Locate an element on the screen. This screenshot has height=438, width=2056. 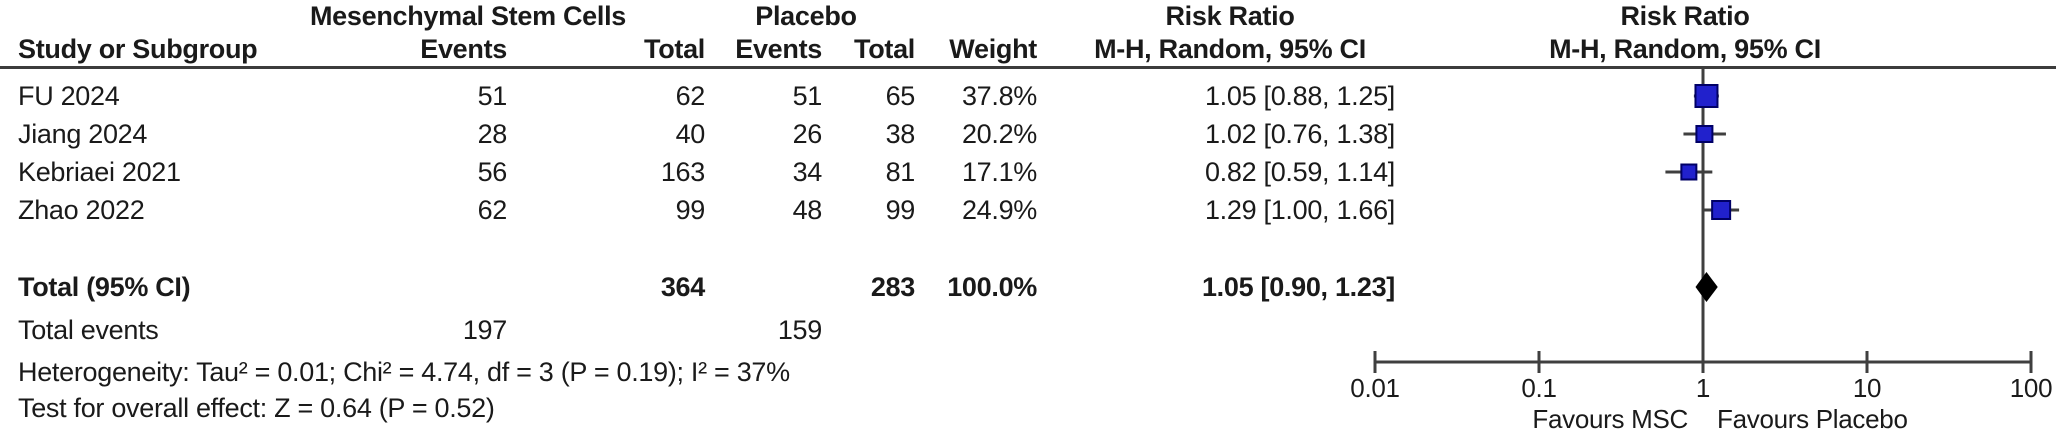
plot-header-rr-sub: M-H, Random, 95% CI is located at coordinates (1685, 49).